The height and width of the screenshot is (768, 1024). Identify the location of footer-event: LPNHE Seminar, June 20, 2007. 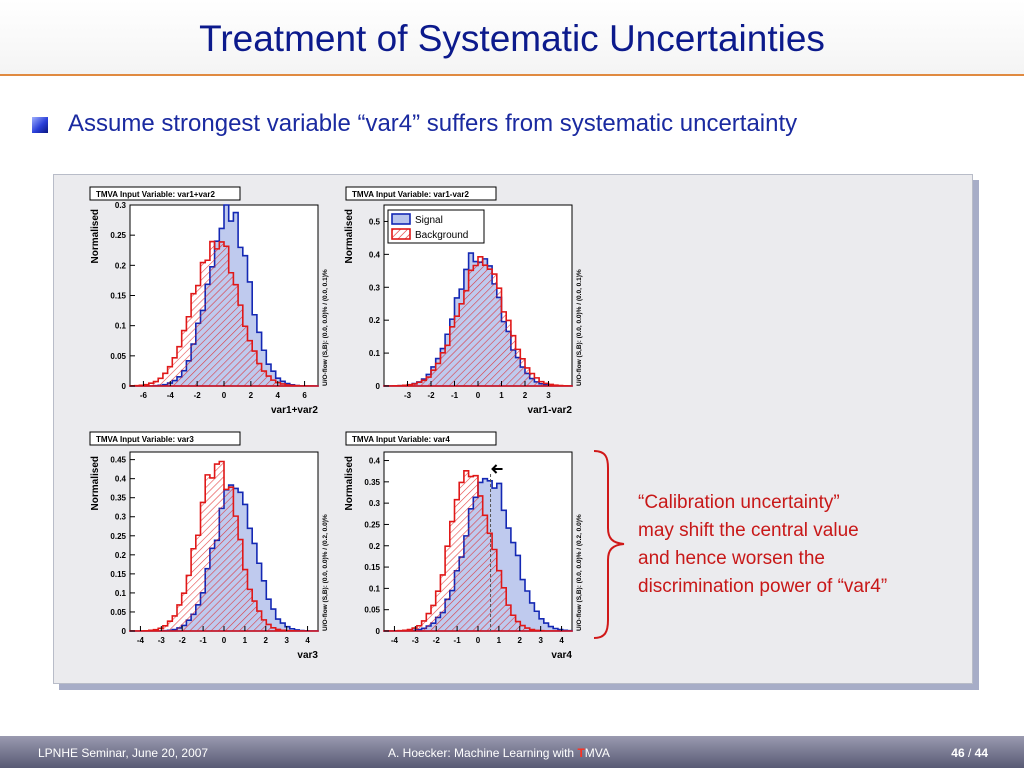
(123, 753).